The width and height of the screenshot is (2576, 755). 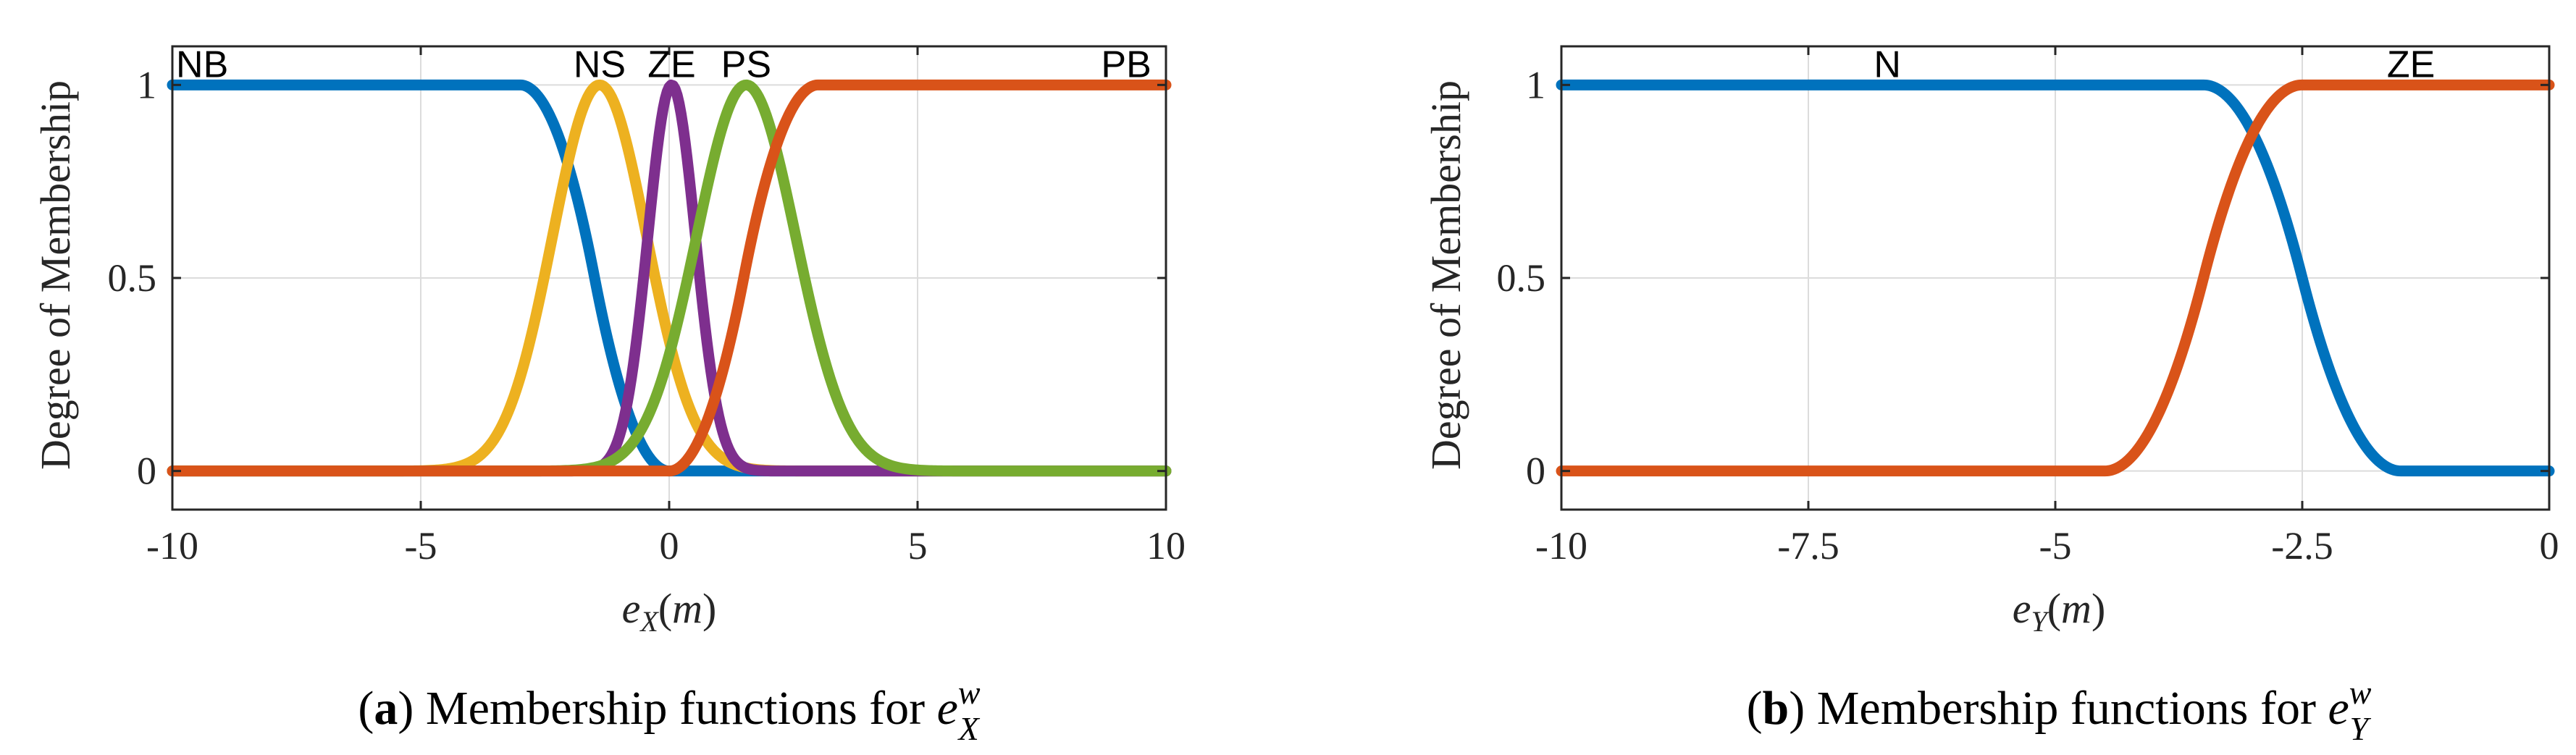 What do you see at coordinates (1445, 275) in the screenshot?
I see `panel-b-y-axis-label: Degree of Membership` at bounding box center [1445, 275].